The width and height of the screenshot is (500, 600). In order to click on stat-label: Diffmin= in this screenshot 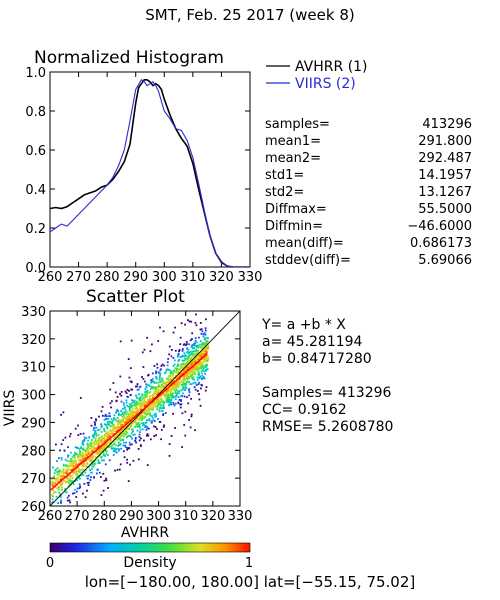, I will do `click(294, 226)`.